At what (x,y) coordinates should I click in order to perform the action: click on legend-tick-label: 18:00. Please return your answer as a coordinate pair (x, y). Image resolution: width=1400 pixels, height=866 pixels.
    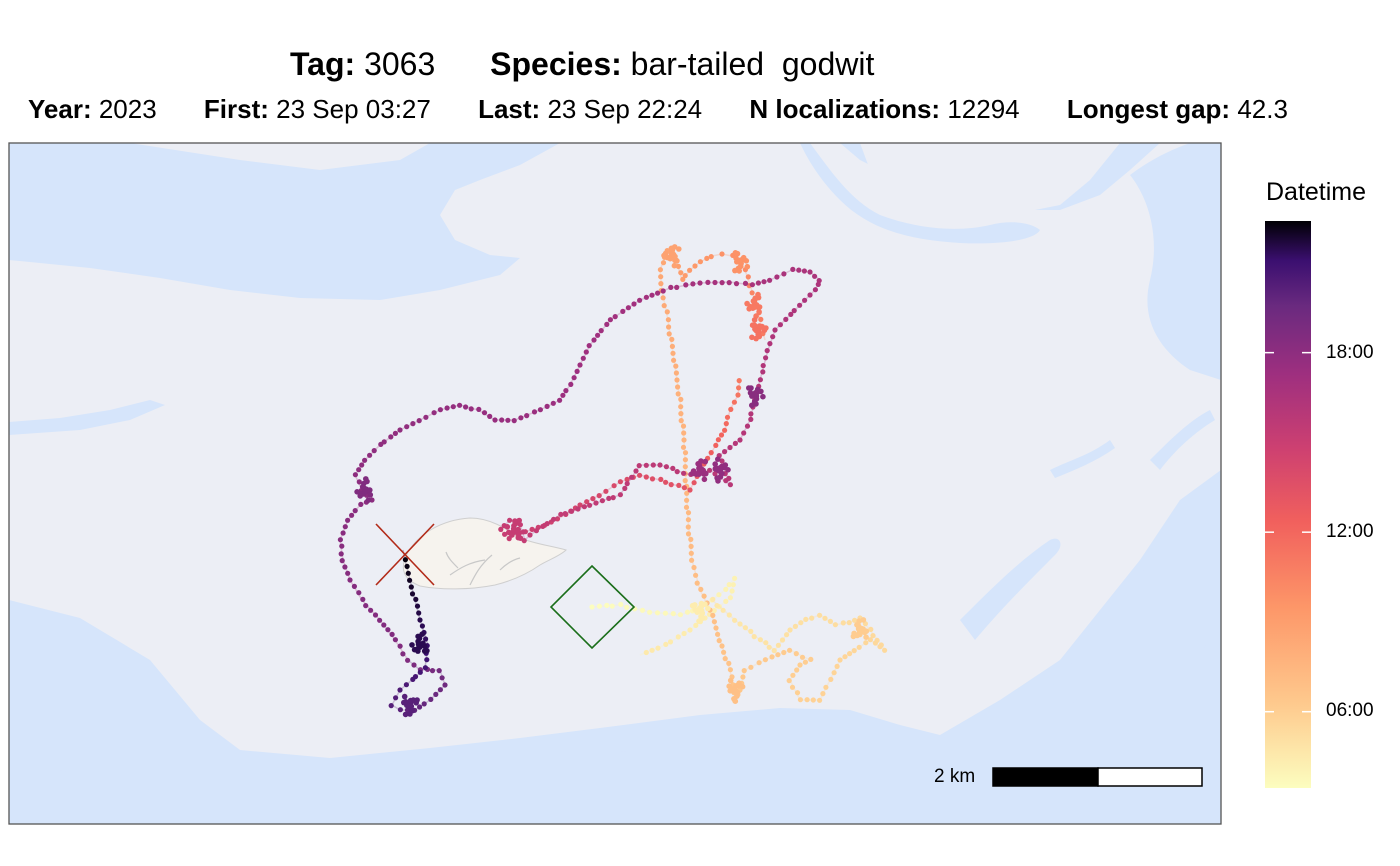
    Looking at the image, I should click on (1350, 352).